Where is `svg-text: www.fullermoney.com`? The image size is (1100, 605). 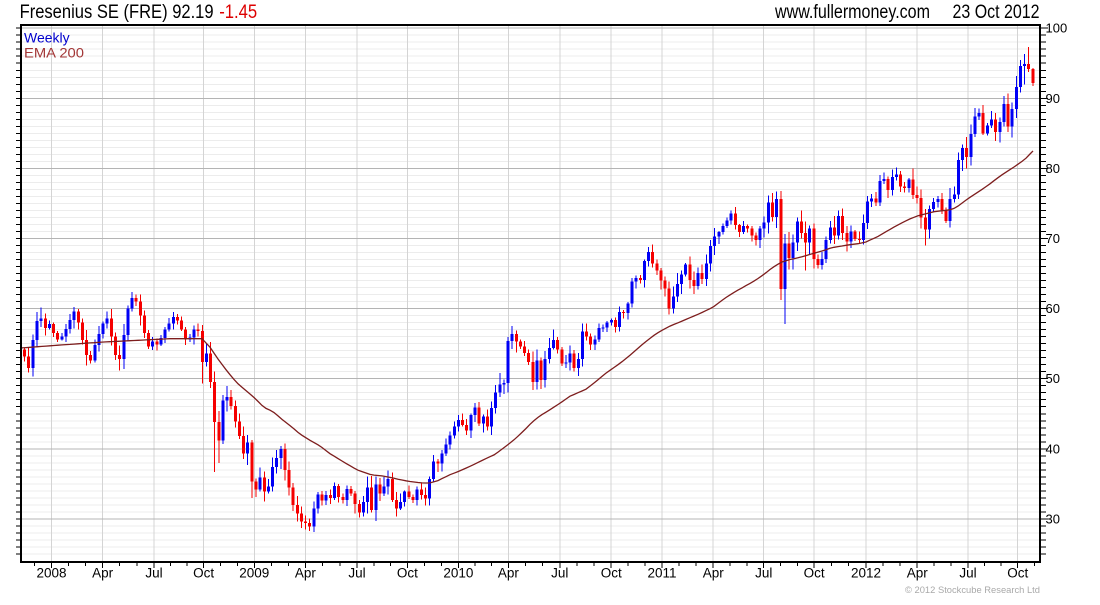 svg-text: www.fullermoney.com is located at coordinates (852, 12).